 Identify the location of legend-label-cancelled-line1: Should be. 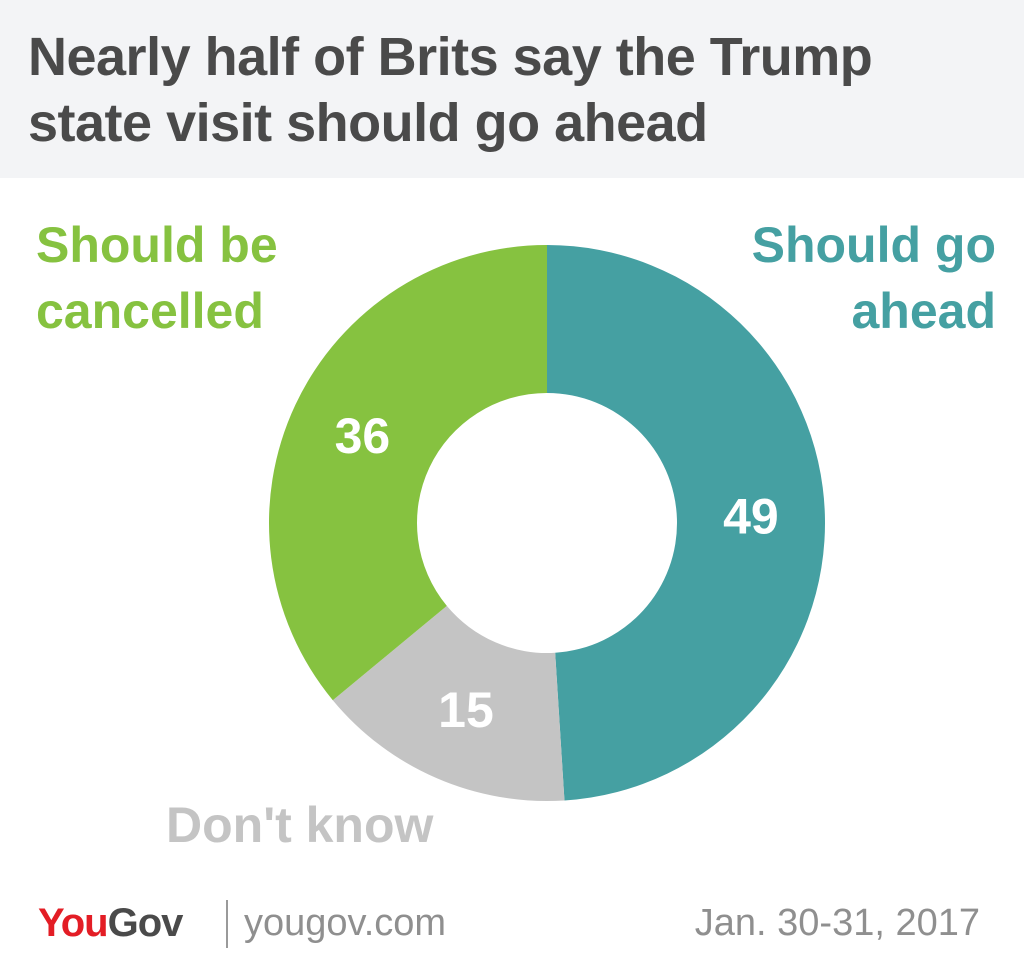
(157, 245).